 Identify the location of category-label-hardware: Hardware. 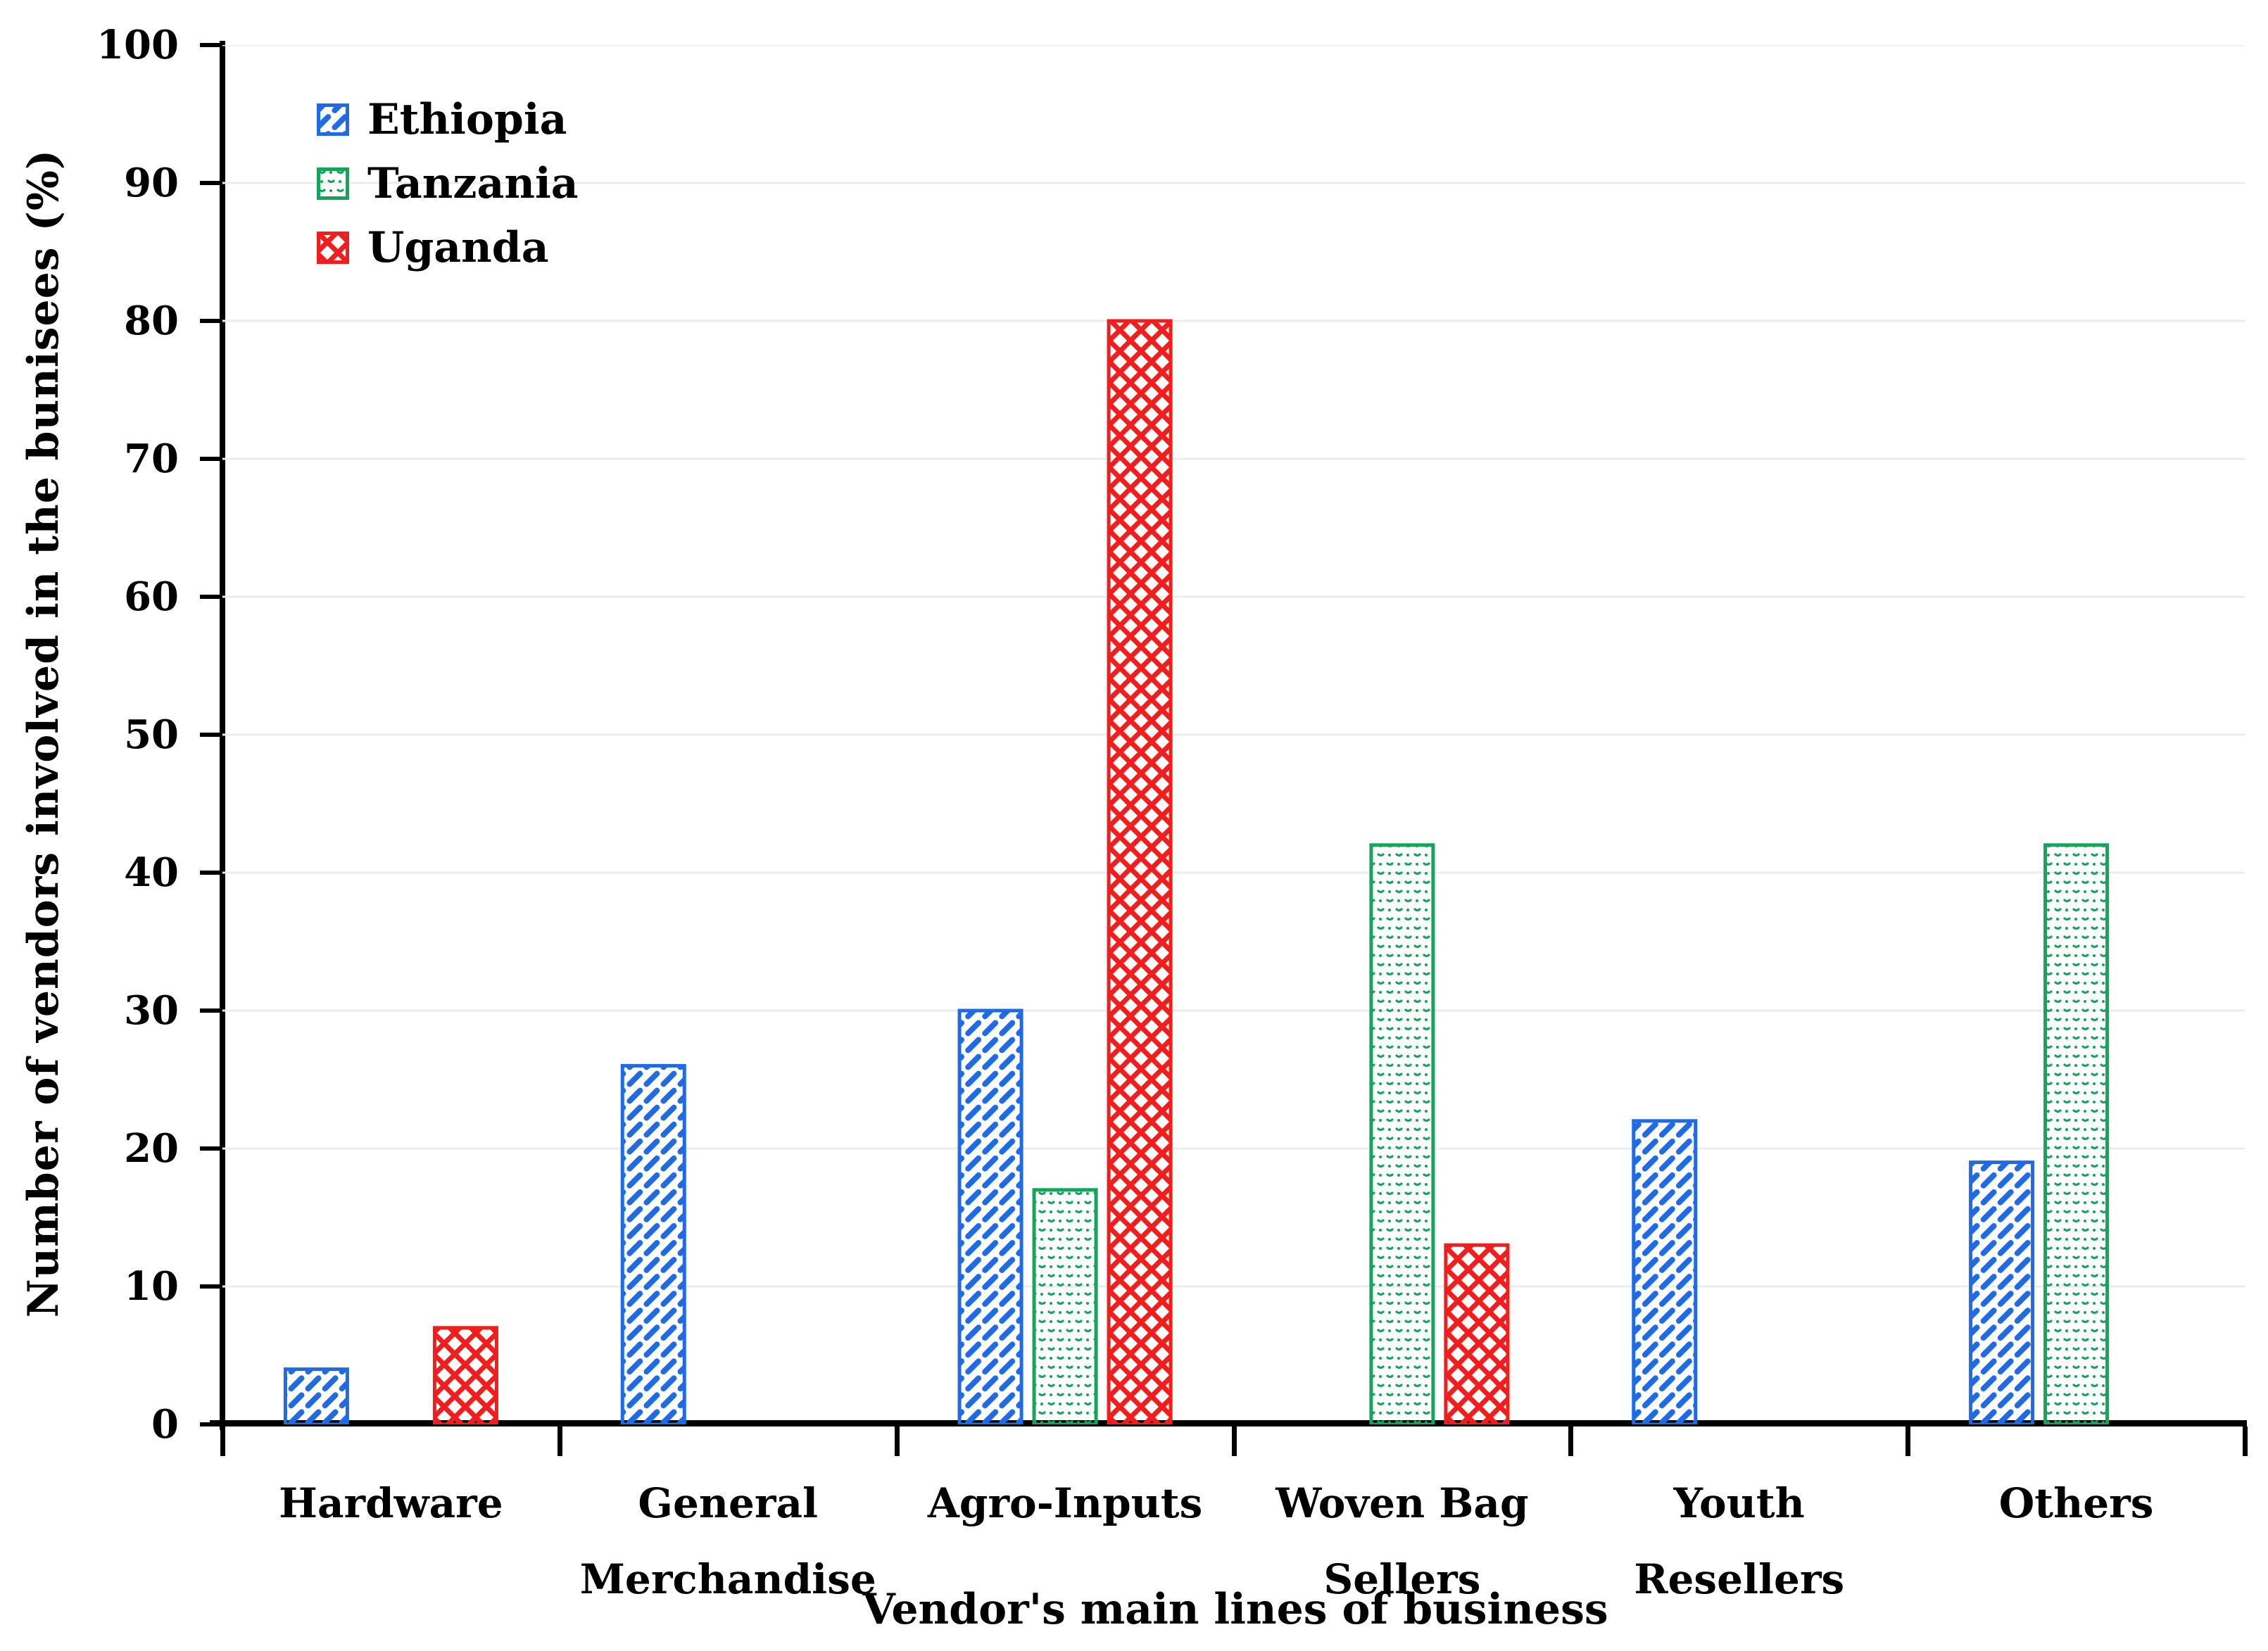
(390, 1503).